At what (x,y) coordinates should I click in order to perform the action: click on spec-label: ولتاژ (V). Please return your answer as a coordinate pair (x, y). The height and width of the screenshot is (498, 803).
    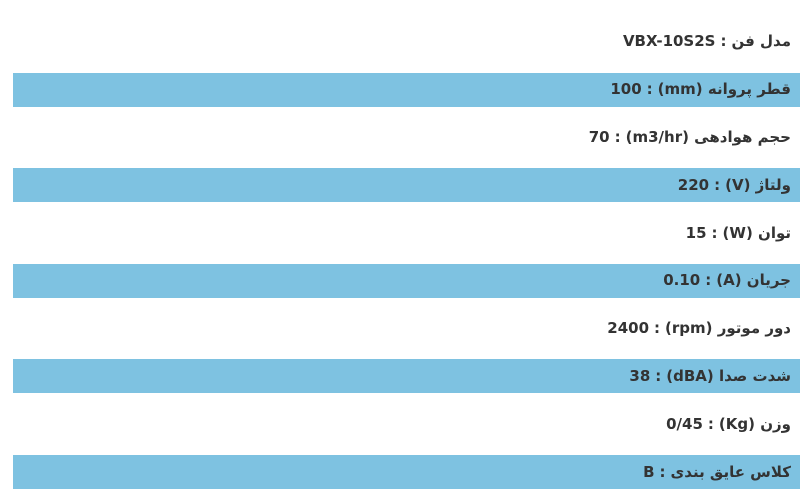
    Looking at the image, I should click on (758, 184).